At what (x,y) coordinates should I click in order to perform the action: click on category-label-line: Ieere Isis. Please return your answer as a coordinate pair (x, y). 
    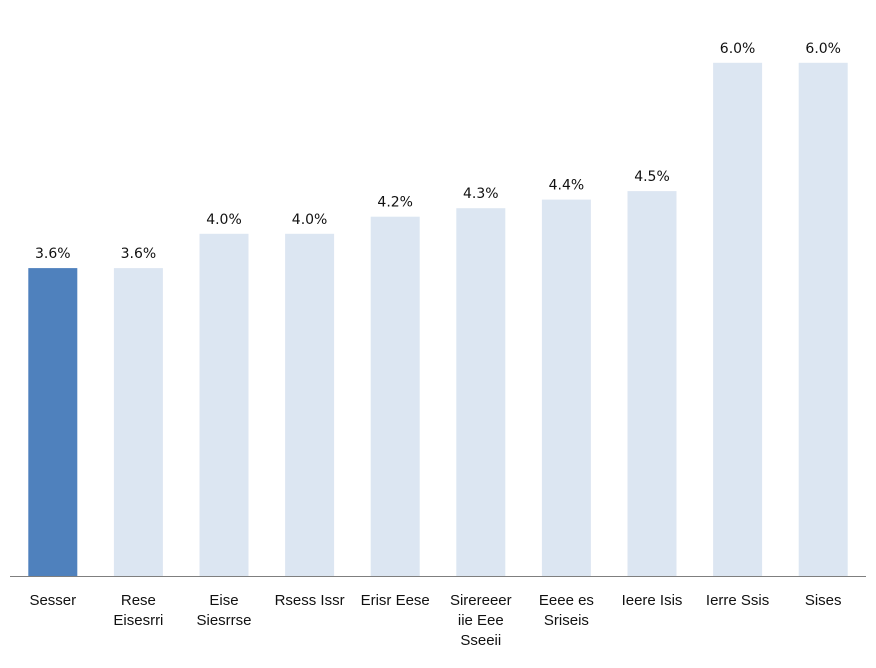
    Looking at the image, I should click on (652, 600).